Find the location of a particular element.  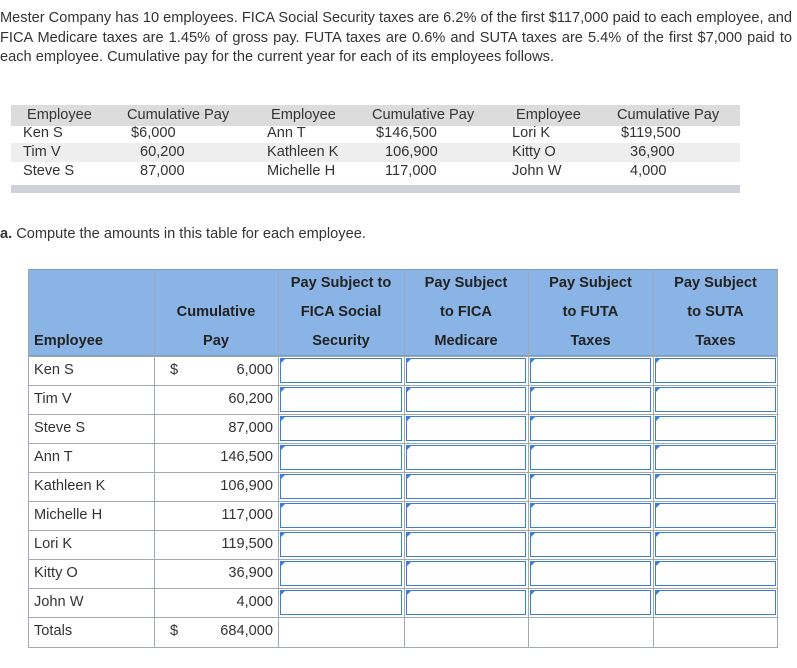

employee-name: Kitty O is located at coordinates (56, 573).